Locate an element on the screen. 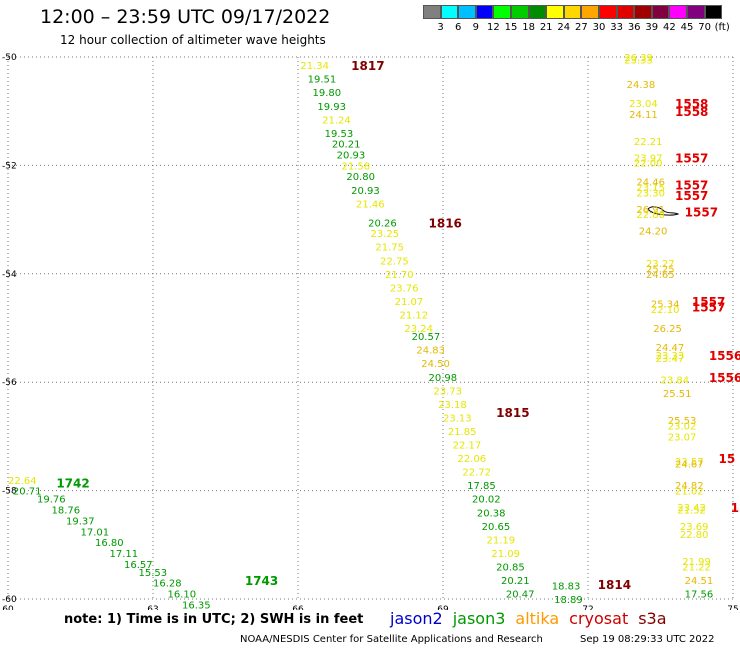 The image size is (740, 650). coastline-island is located at coordinates (663, 211).